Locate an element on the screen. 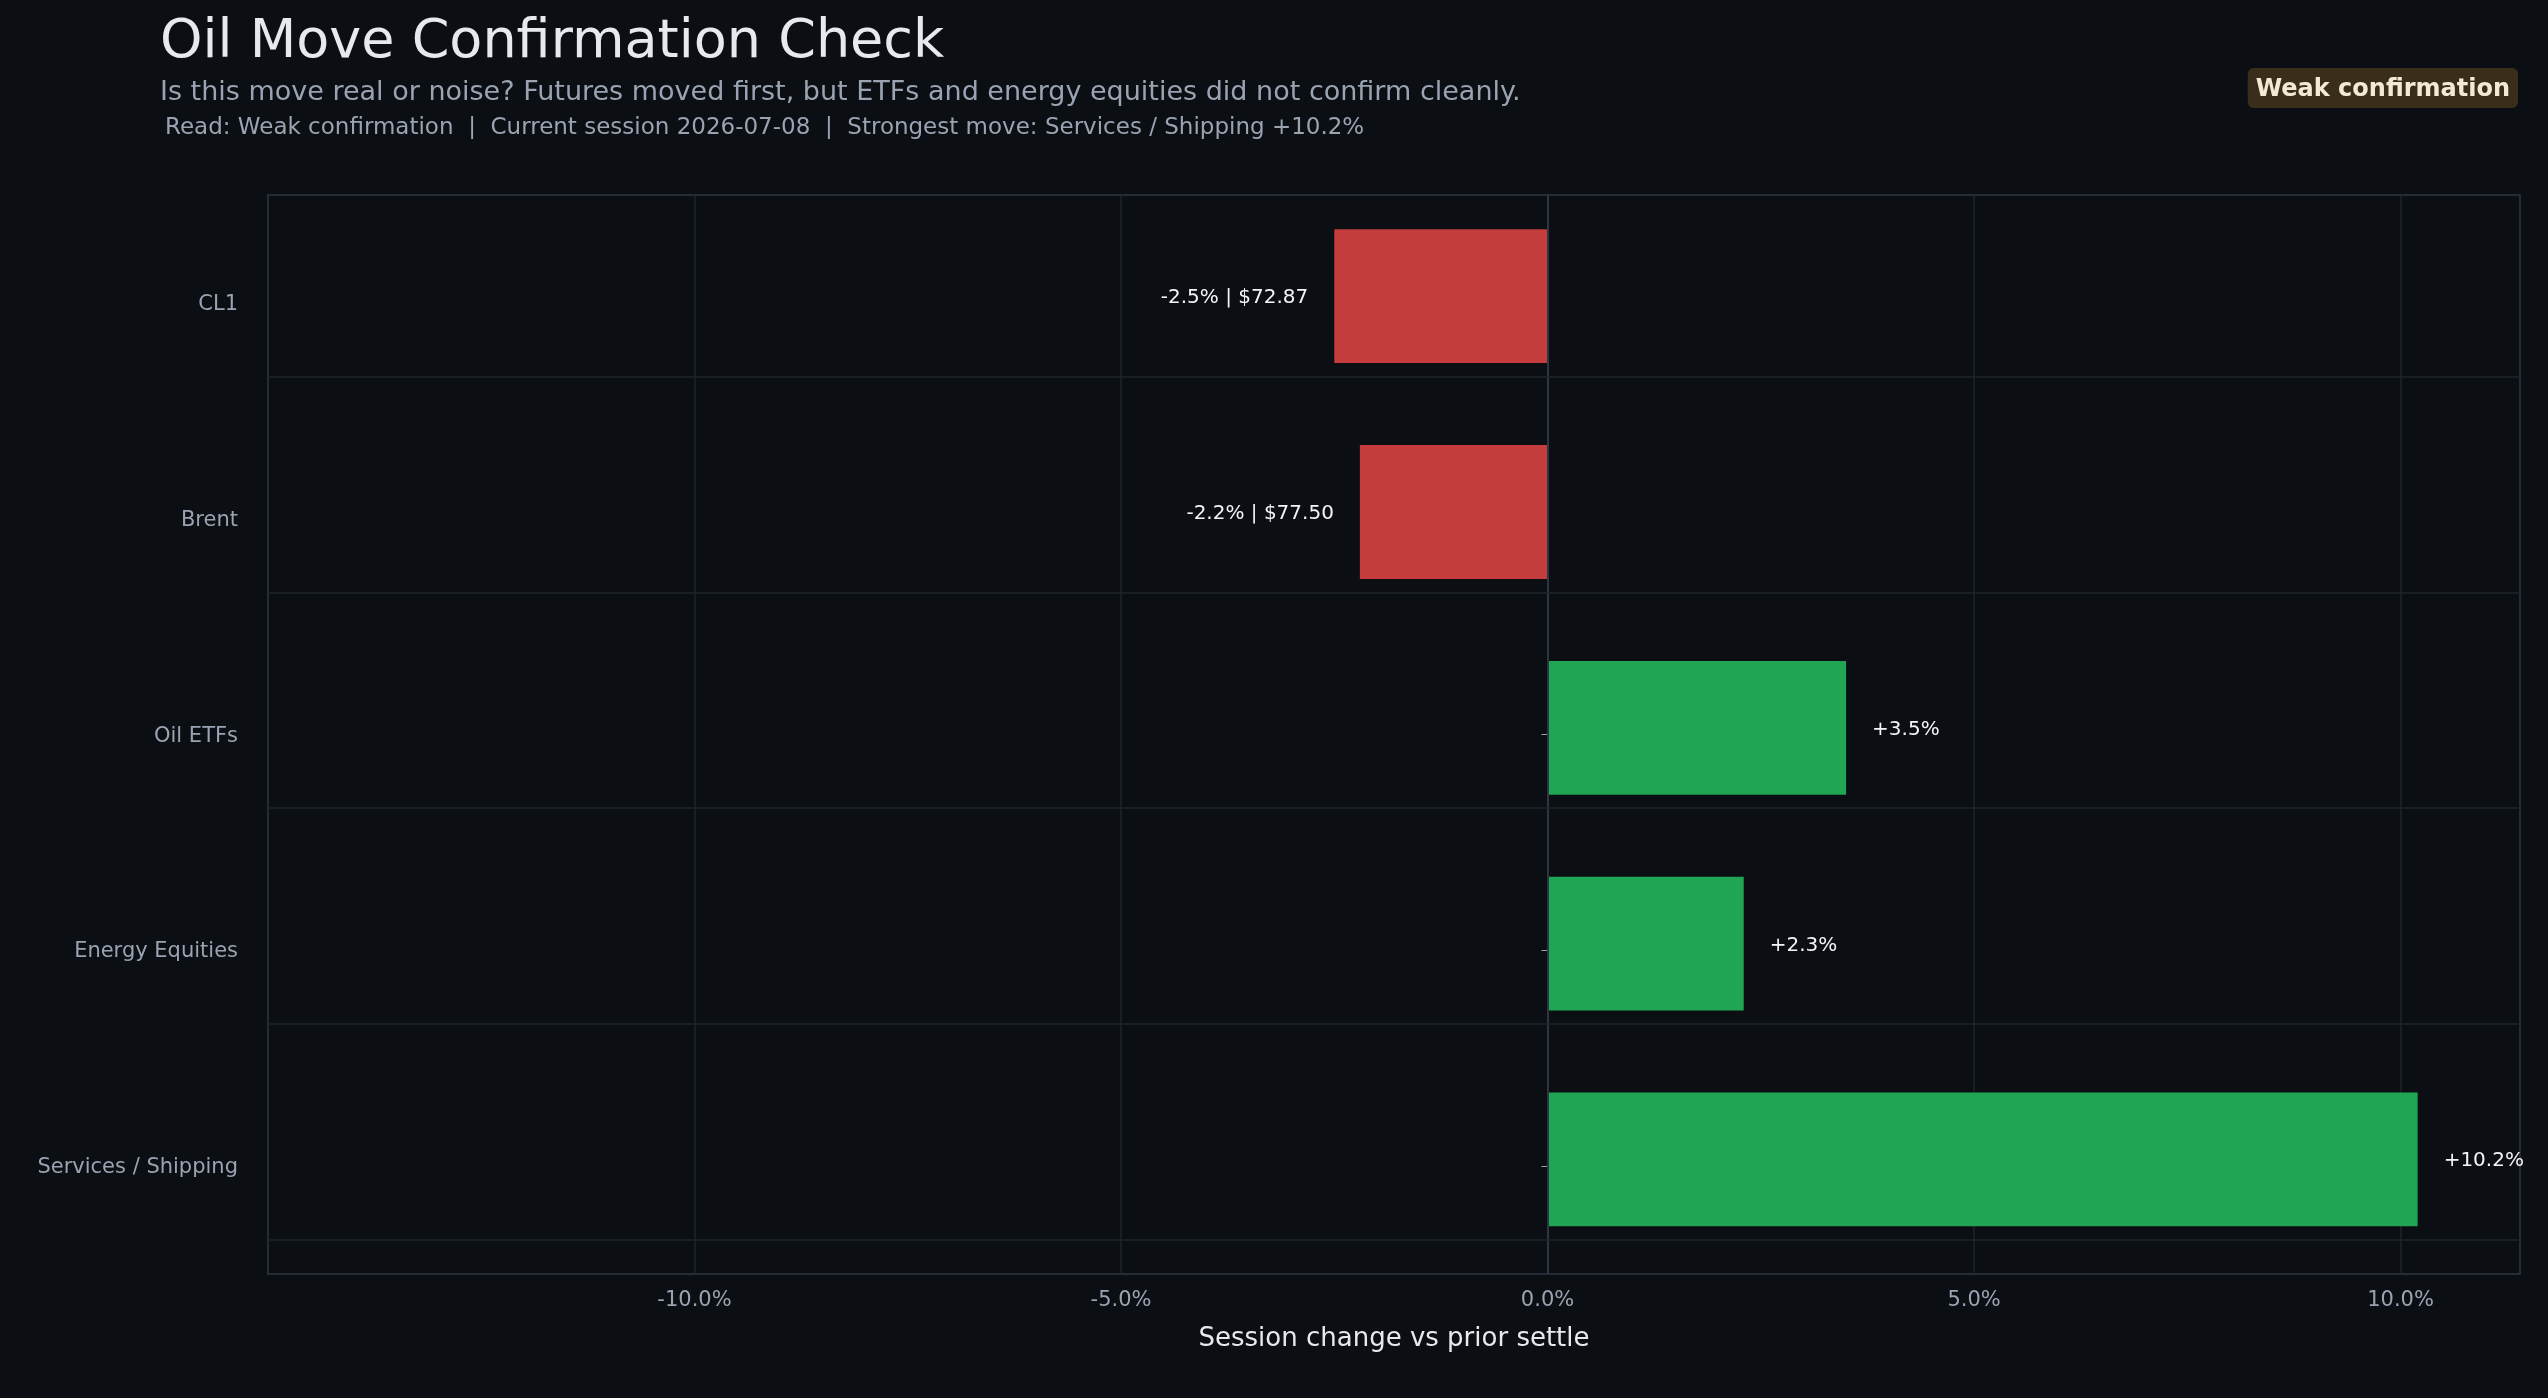 The height and width of the screenshot is (1398, 2548). text: Read: Weak confirmation | Current session 2026-07-08 | Strongest move: Services / Shipping +10.2% is located at coordinates (765, 125).